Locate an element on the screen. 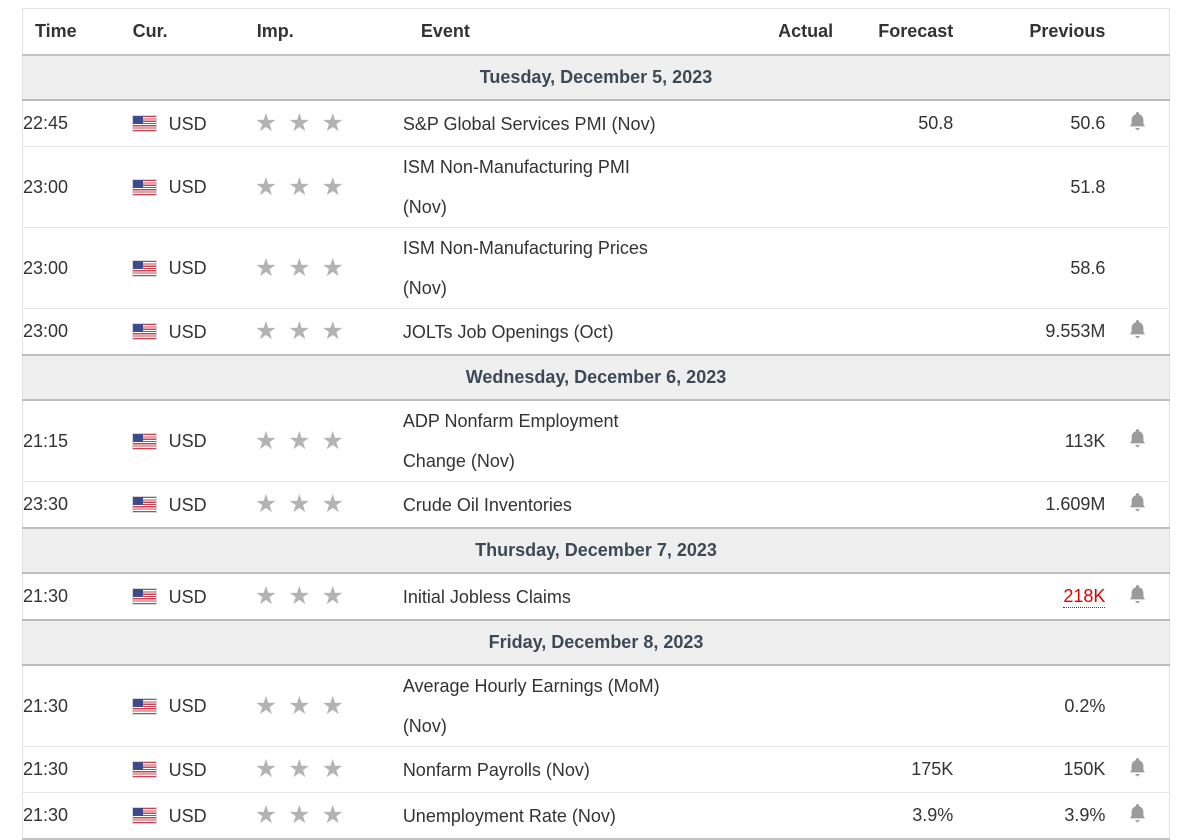  event-row: 21:30 USD ★ ★ ★ Initial Jobless Claims 218K is located at coordinates (596, 596).